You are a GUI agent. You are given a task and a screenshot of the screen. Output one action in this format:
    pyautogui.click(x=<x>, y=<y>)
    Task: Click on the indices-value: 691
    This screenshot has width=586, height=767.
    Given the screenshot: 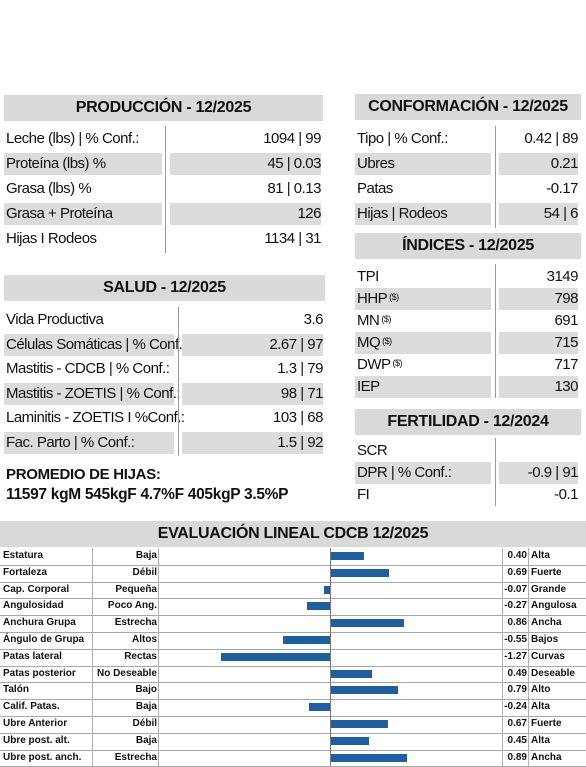 What is the action you would take?
    pyautogui.click(x=566, y=320)
    